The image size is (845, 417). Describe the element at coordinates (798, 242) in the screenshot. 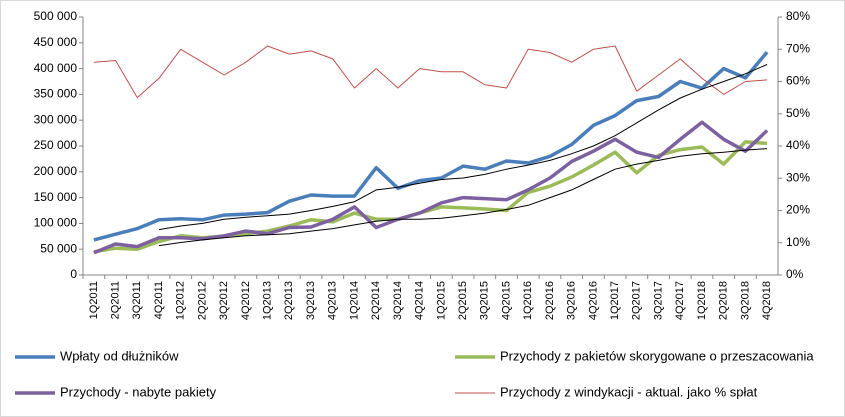

I see `y2-tick-label: 10%` at that location.